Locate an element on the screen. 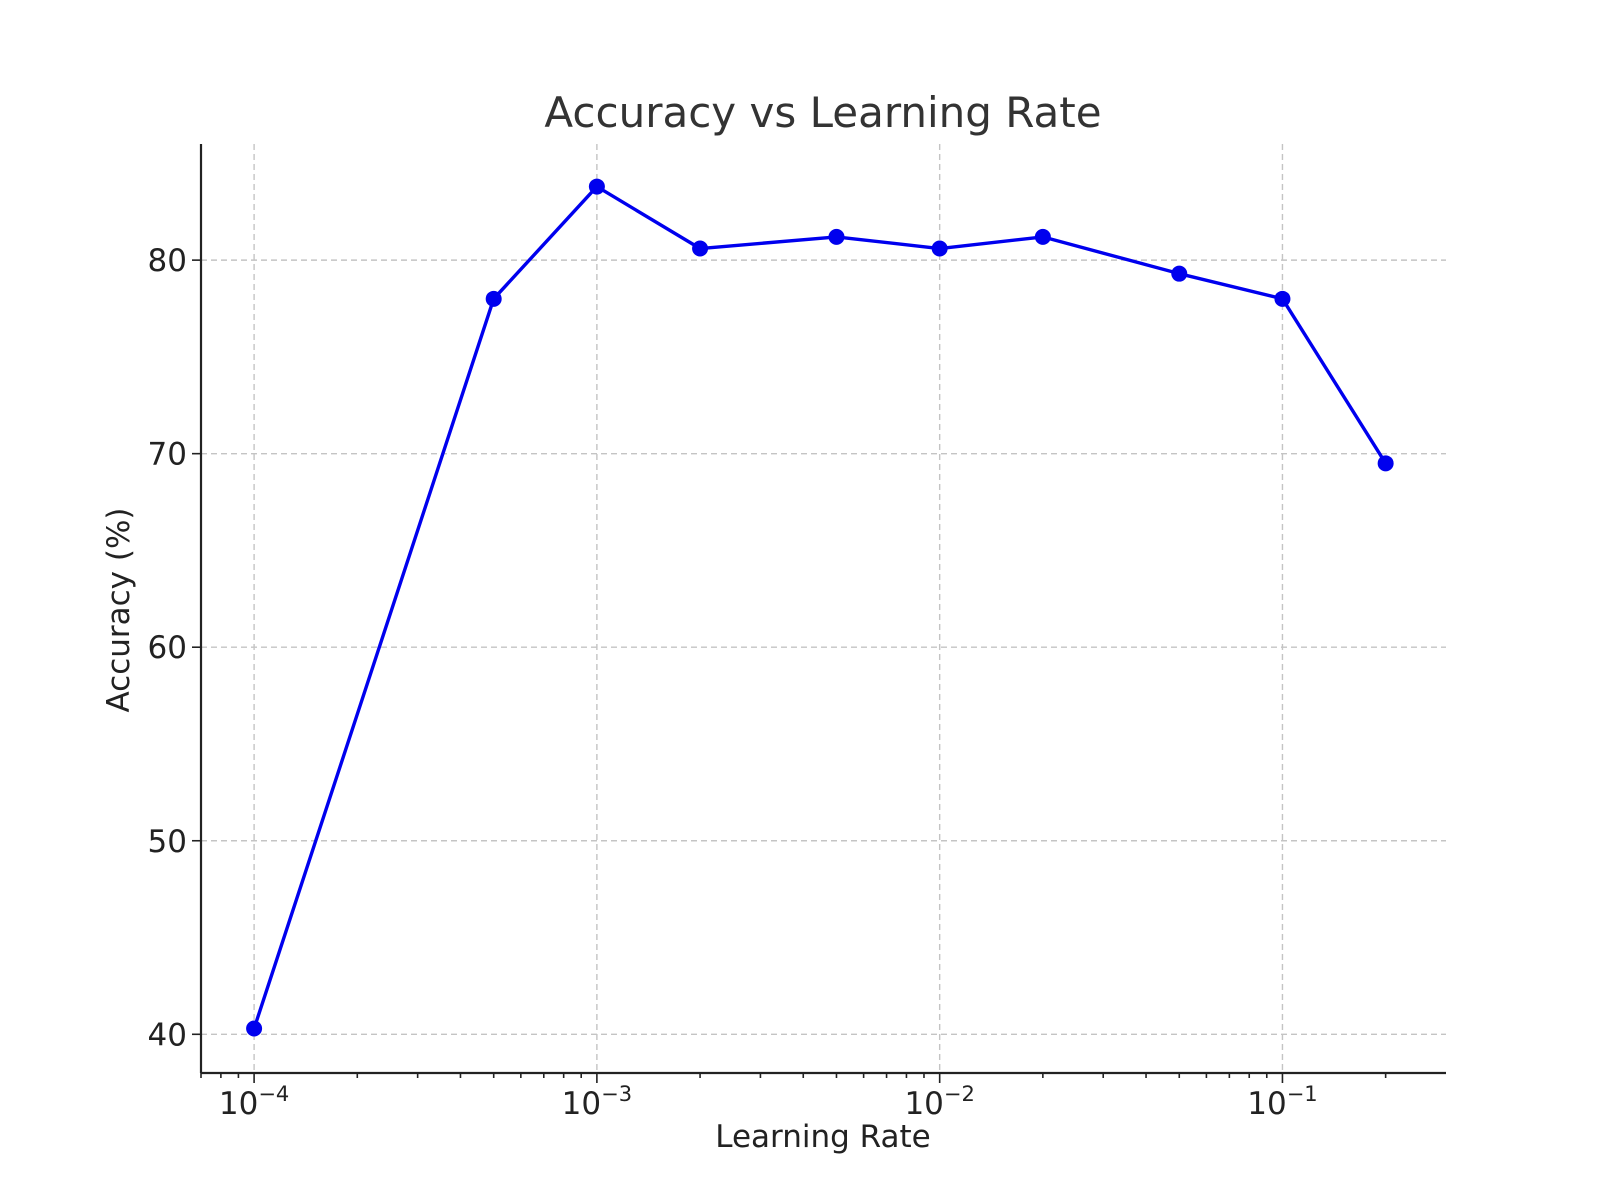  y-tick-label: 70 is located at coordinates (167, 455).